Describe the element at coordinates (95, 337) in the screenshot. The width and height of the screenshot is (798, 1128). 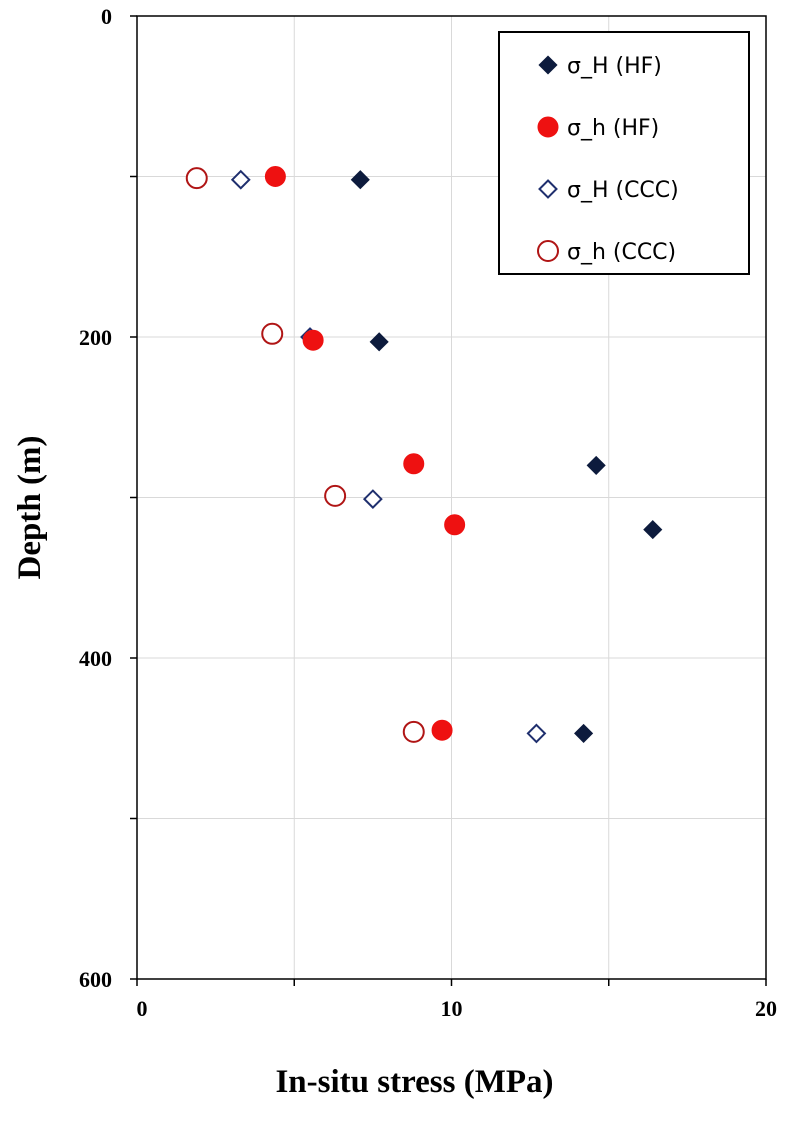
I see `y-tick-label: 200` at that location.